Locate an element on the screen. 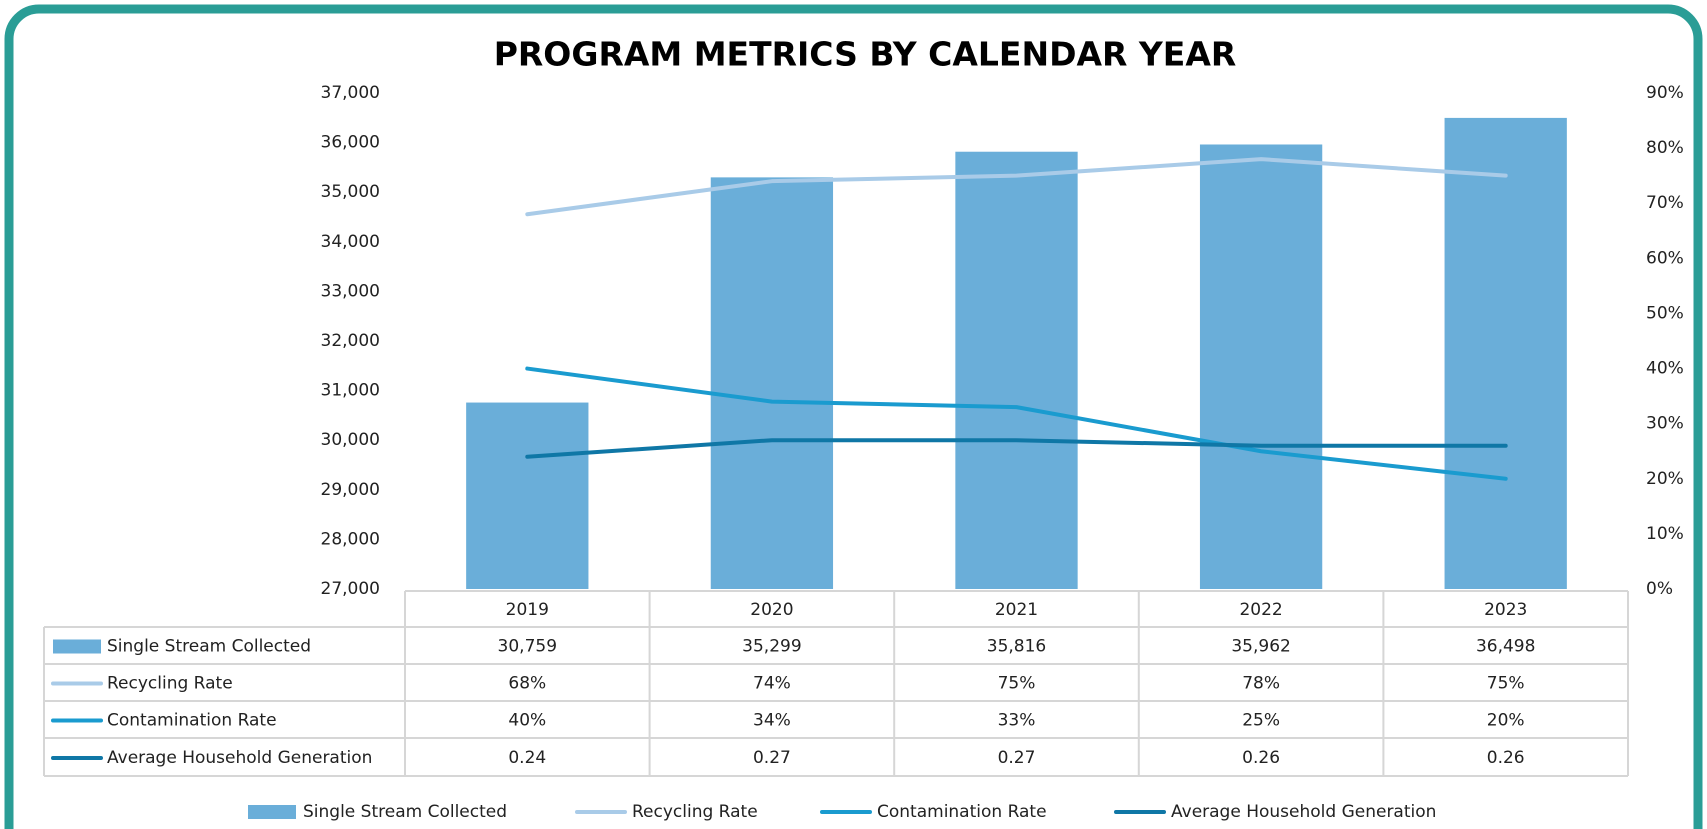 Image resolution: width=1707 pixels, height=829 pixels. y2-tick-label: 30% is located at coordinates (1665, 424).